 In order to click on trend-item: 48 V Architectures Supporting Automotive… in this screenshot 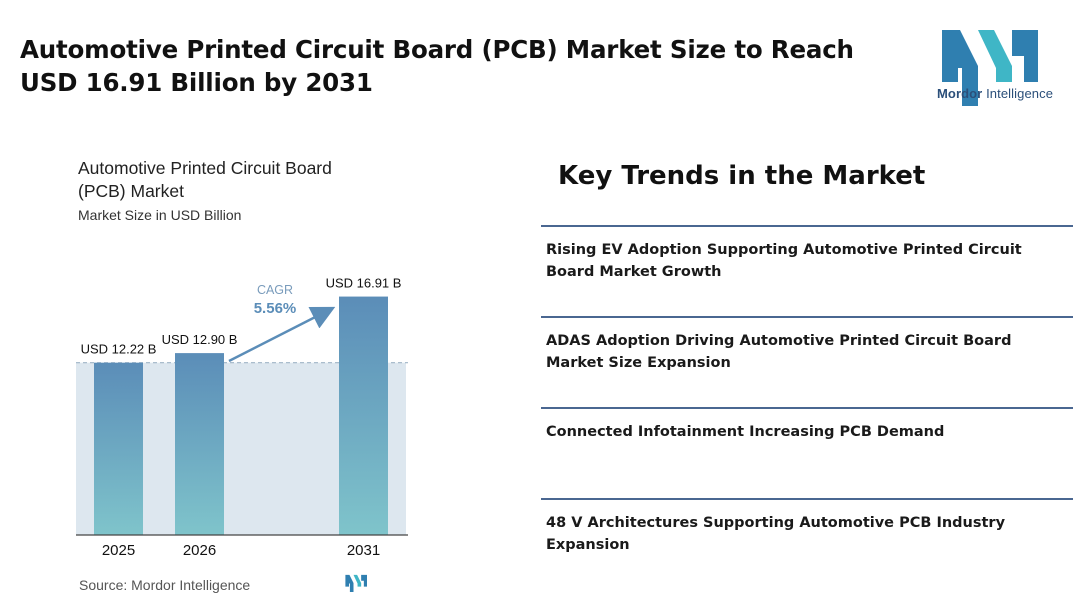, I will do `click(807, 527)`.